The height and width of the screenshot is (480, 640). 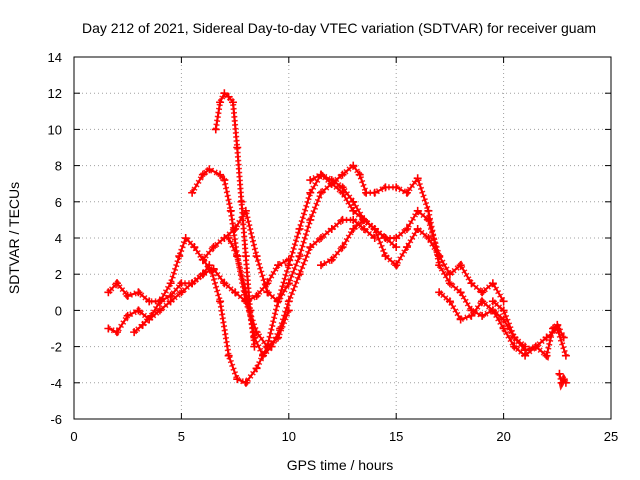 I want to click on series-trace-9-markers, so click(x=413, y=259).